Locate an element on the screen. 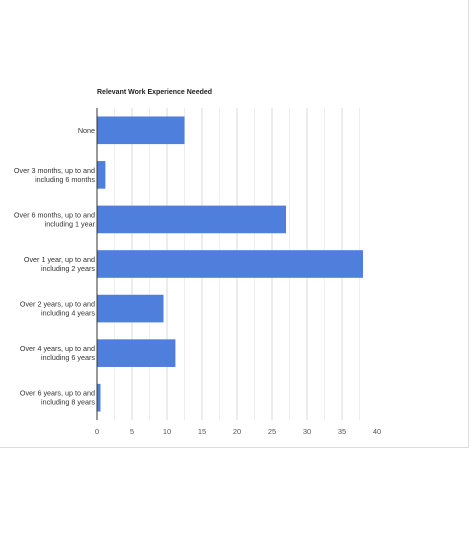 This screenshot has height=533, width=474. category-label-3: Over 1 year, up to and including 2 years is located at coordinates (60, 264).